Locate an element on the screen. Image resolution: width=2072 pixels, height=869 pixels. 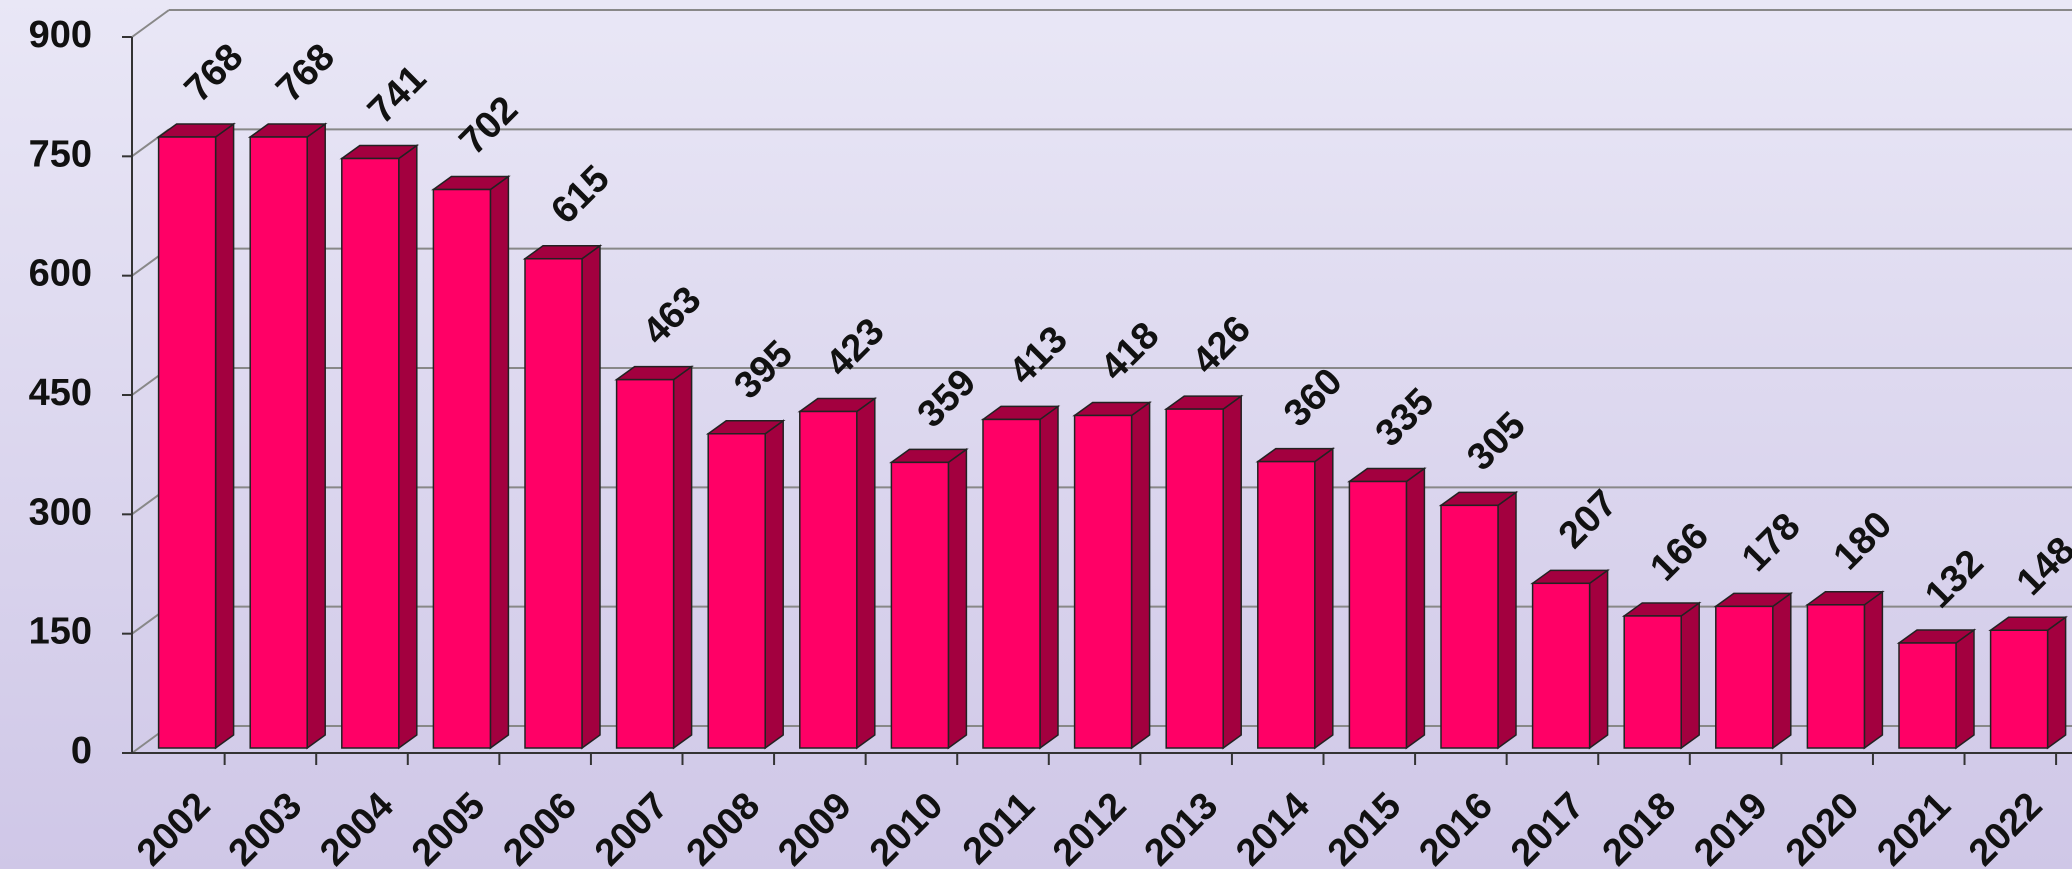
y-tick-label: 750 is located at coordinates (60, 154).